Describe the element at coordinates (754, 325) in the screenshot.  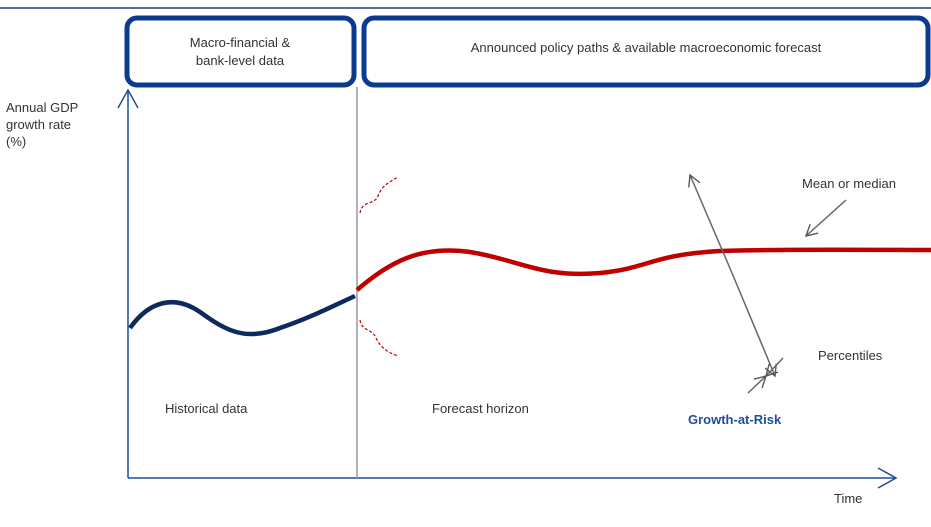
I see `lower-spread-arrow` at that location.